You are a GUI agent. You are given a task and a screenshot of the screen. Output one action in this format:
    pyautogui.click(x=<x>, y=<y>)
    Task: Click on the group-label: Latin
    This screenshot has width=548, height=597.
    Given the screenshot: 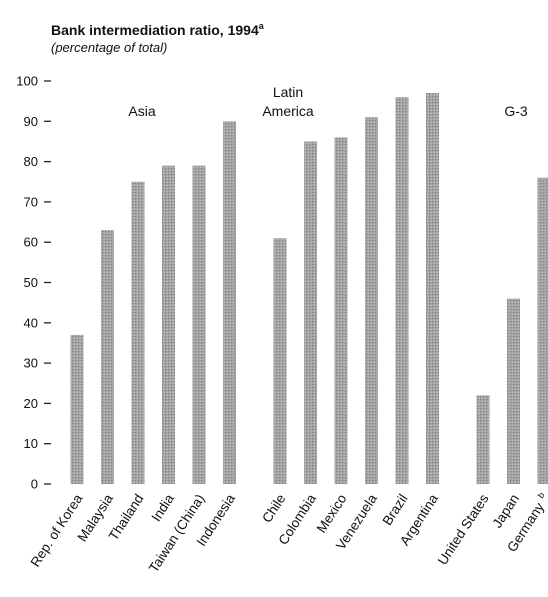 What is the action you would take?
    pyautogui.click(x=288, y=92)
    